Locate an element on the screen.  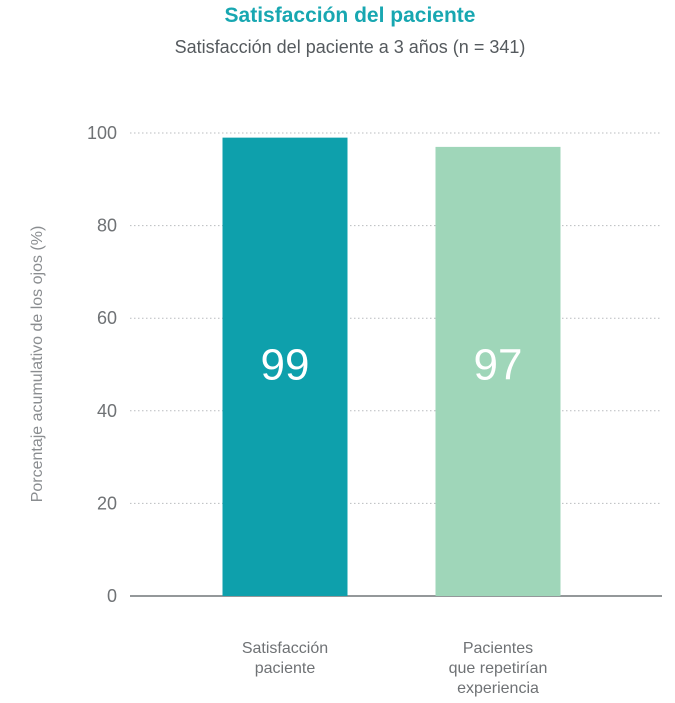
category-label: Satisfacción is located at coordinates (285, 648).